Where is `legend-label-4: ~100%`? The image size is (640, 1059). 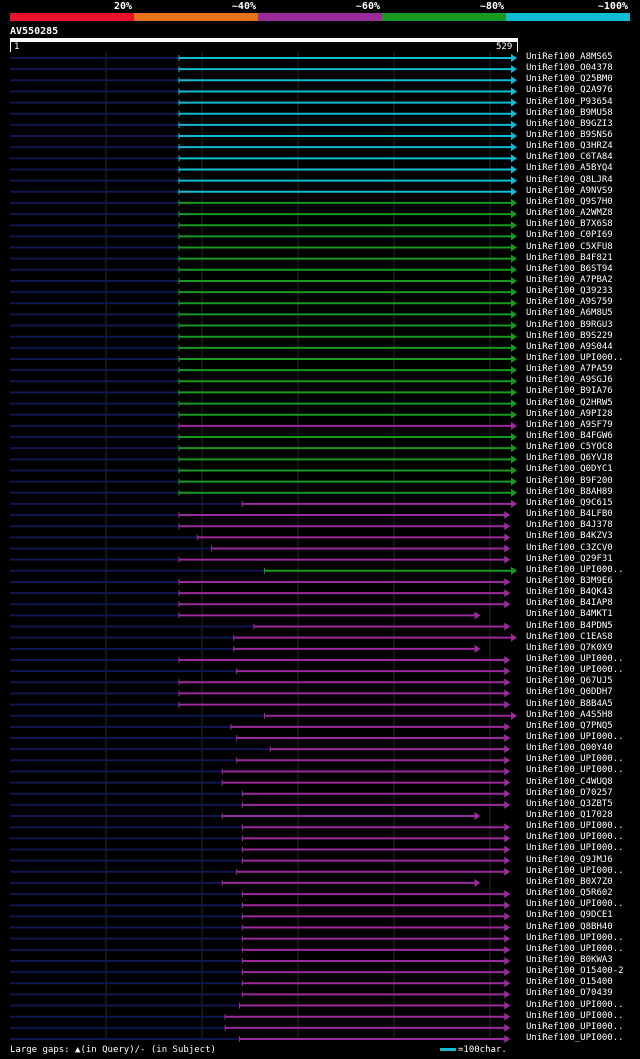 legend-label-4: ~100% is located at coordinates (612, 6).